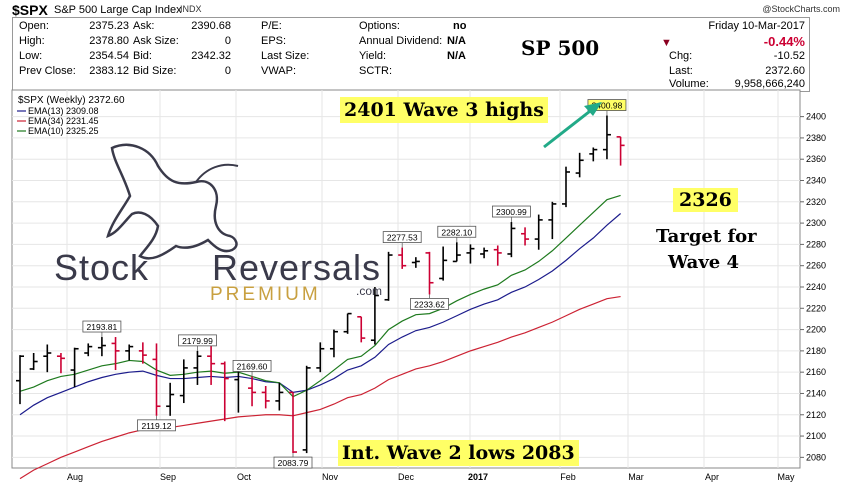 This screenshot has height=485, width=846. Describe the element at coordinates (218, 224) in the screenshot. I see `stockreversals-logo: Stock Reversals PREMIUM .com` at that location.